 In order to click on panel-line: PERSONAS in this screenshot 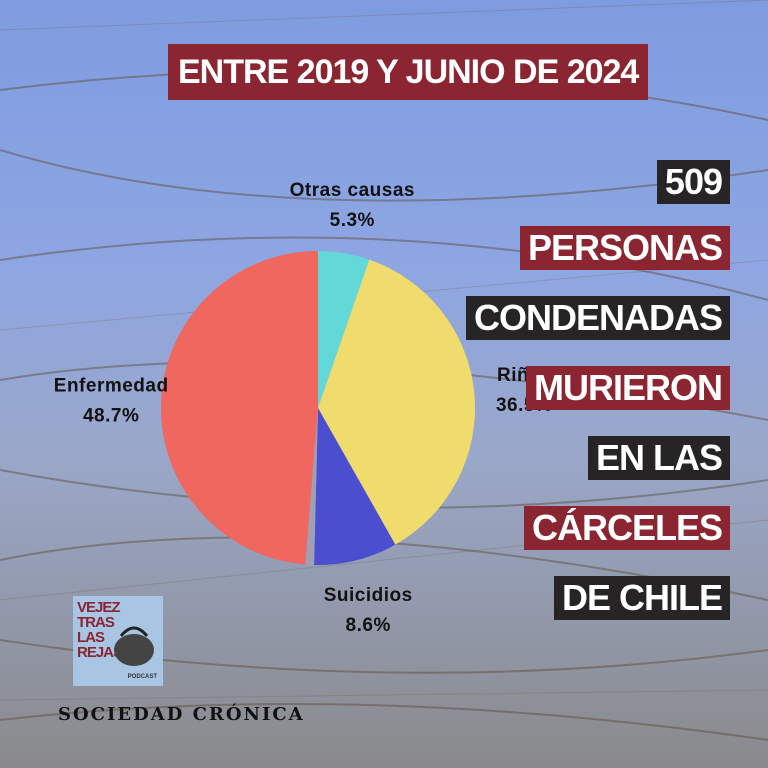, I will do `click(624, 248)`.